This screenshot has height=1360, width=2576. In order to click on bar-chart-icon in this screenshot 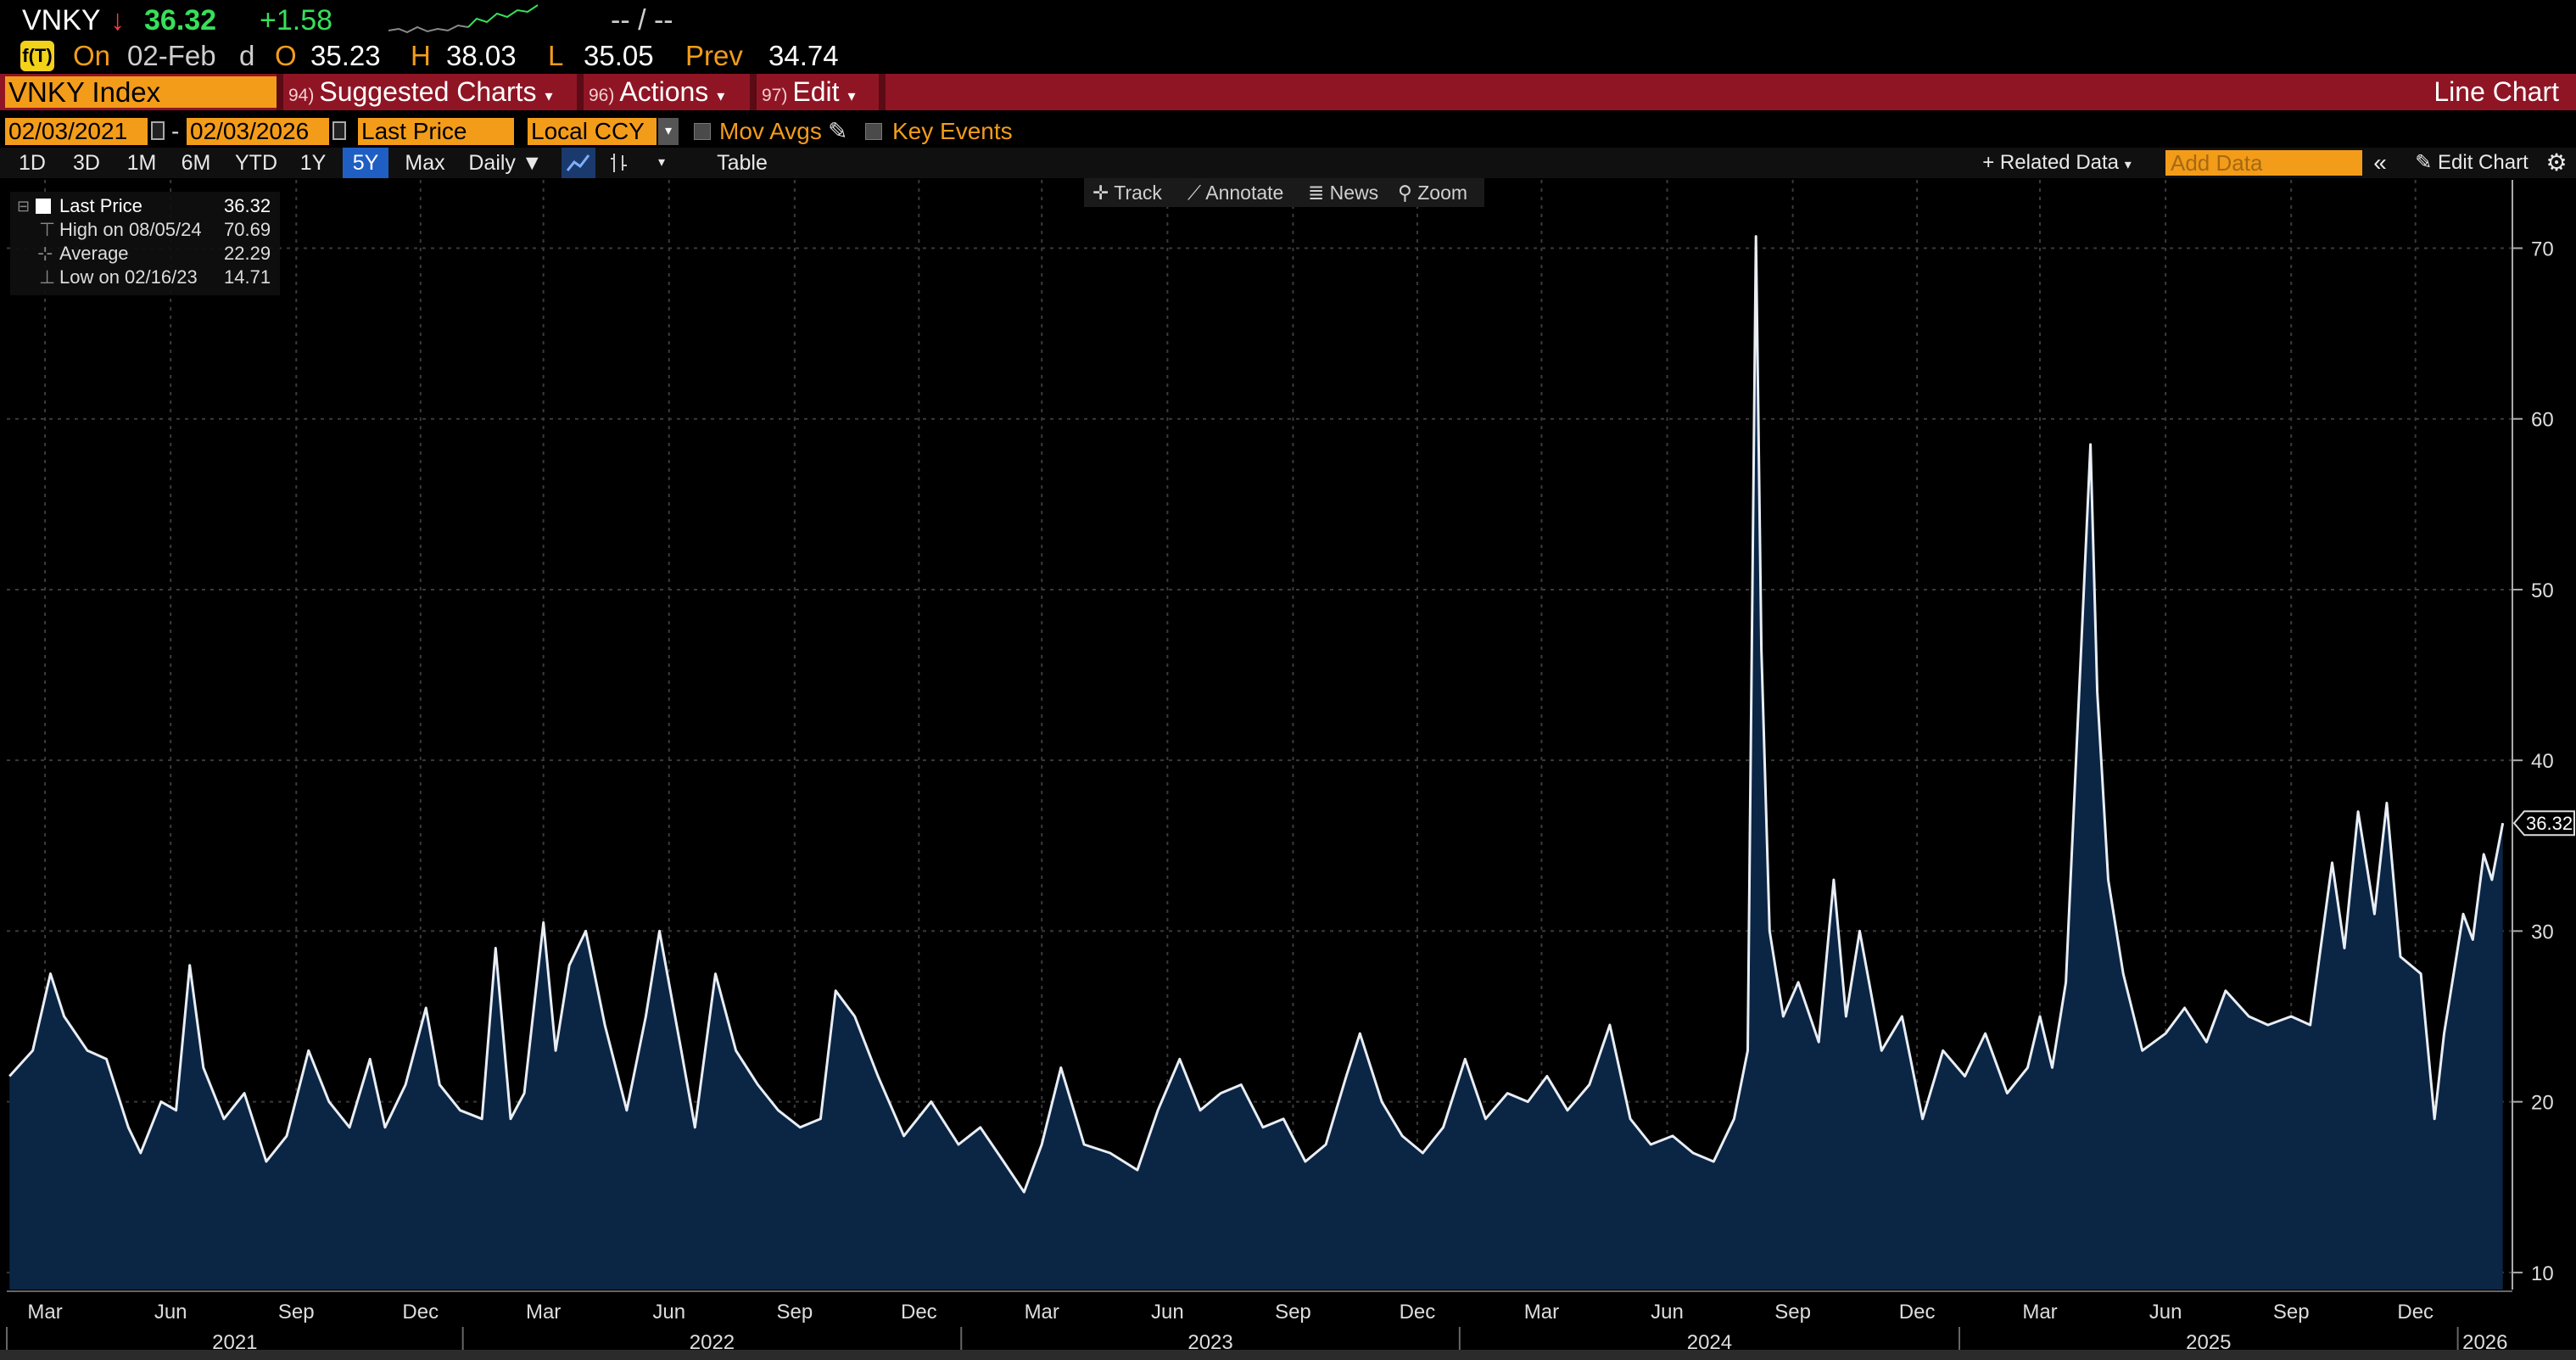, I will do `click(619, 163)`.